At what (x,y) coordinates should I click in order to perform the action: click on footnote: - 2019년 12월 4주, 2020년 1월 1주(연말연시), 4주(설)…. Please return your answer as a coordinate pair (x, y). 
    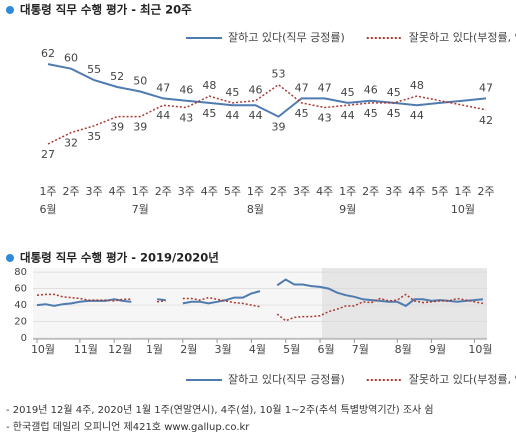
    Looking at the image, I should click on (220, 410).